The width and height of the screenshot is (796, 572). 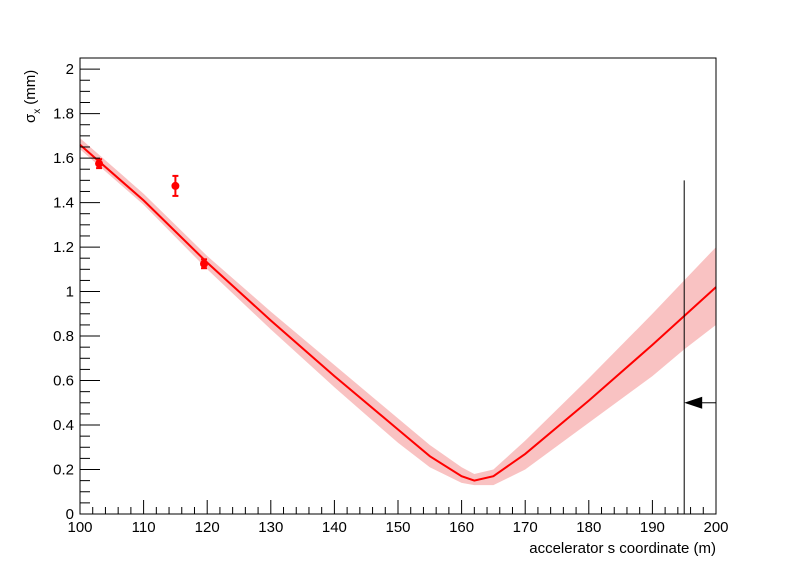 I want to click on y-axis-title: σx (mm), so click(x=32, y=96).